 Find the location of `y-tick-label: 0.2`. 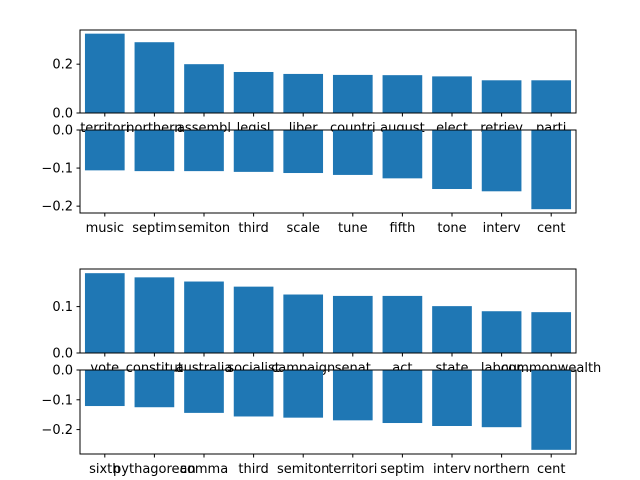

y-tick-label: 0.2 is located at coordinates (62, 65).